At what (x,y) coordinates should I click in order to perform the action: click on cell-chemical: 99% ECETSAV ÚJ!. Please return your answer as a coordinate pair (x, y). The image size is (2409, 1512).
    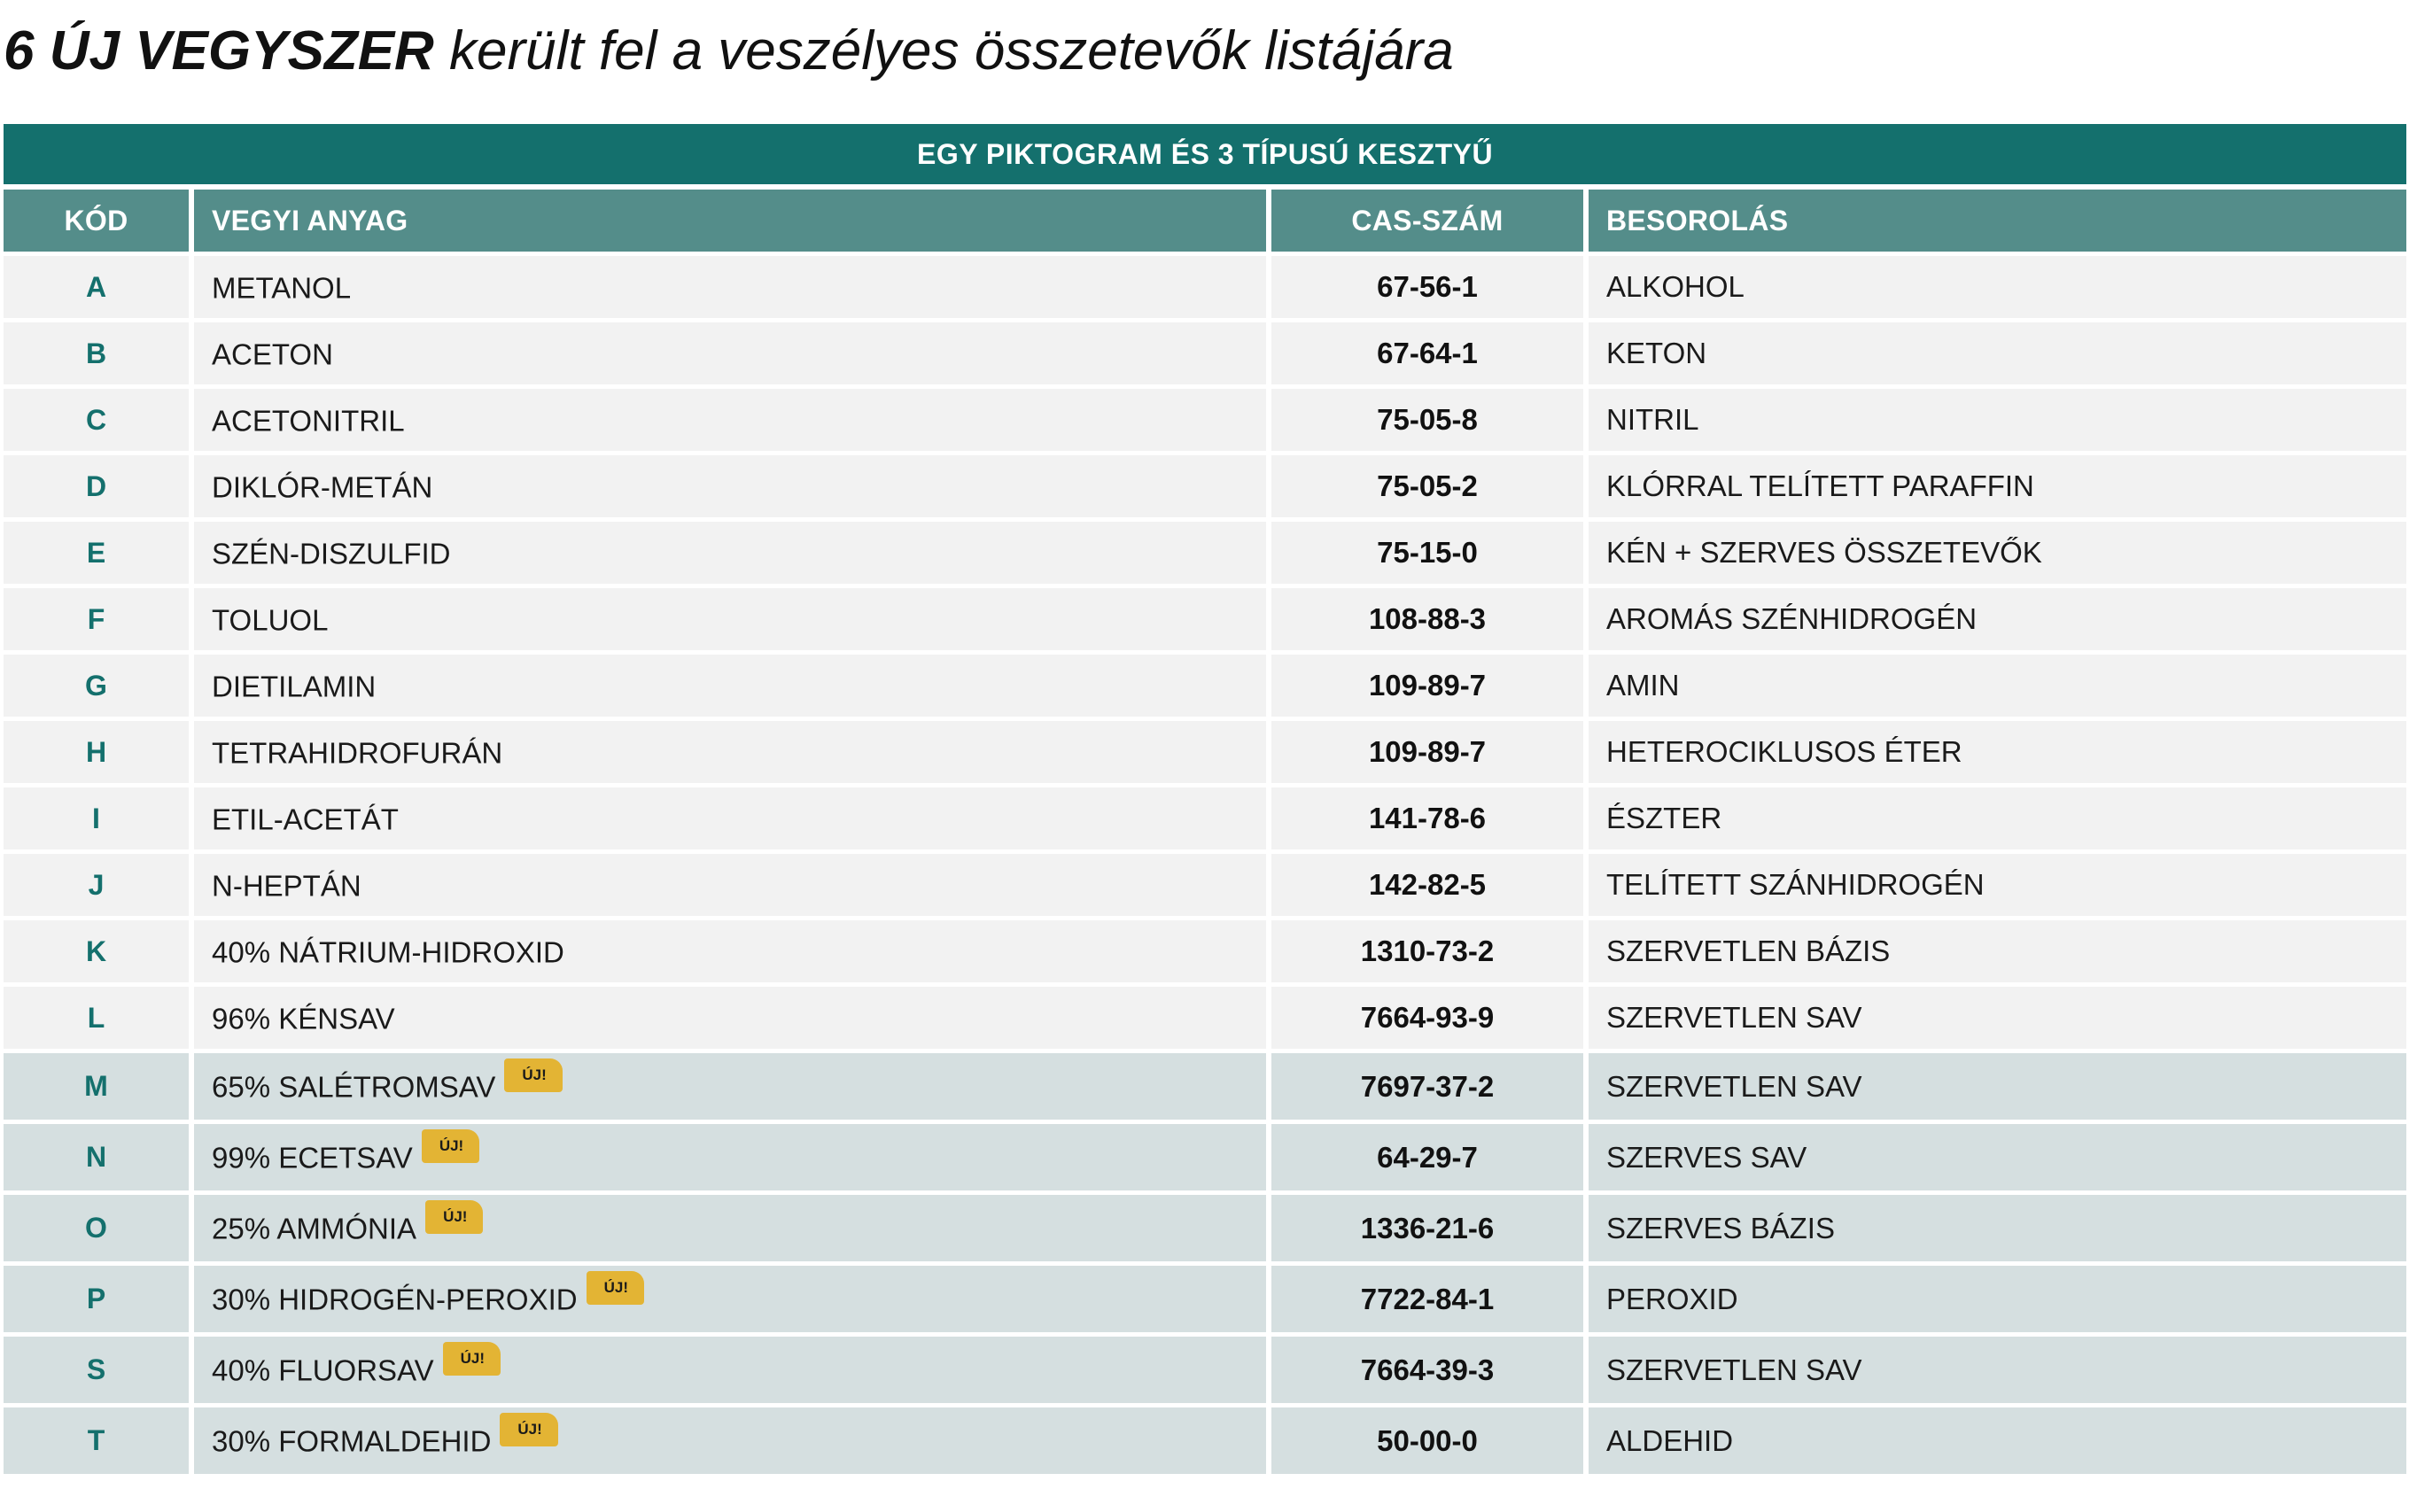
    Looking at the image, I should click on (731, 1157).